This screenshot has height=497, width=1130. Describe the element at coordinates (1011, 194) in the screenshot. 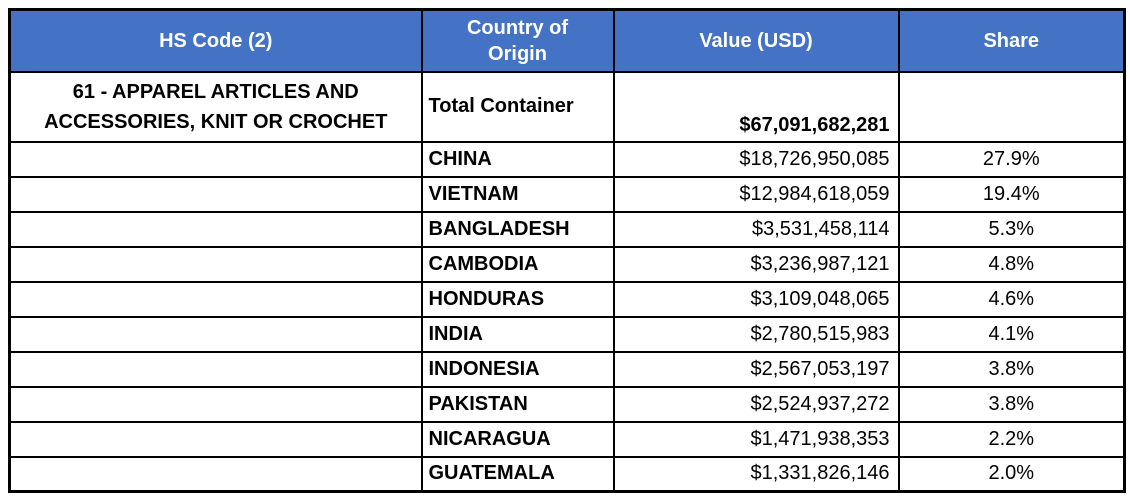

I see `share-cell: 19.4%` at that location.